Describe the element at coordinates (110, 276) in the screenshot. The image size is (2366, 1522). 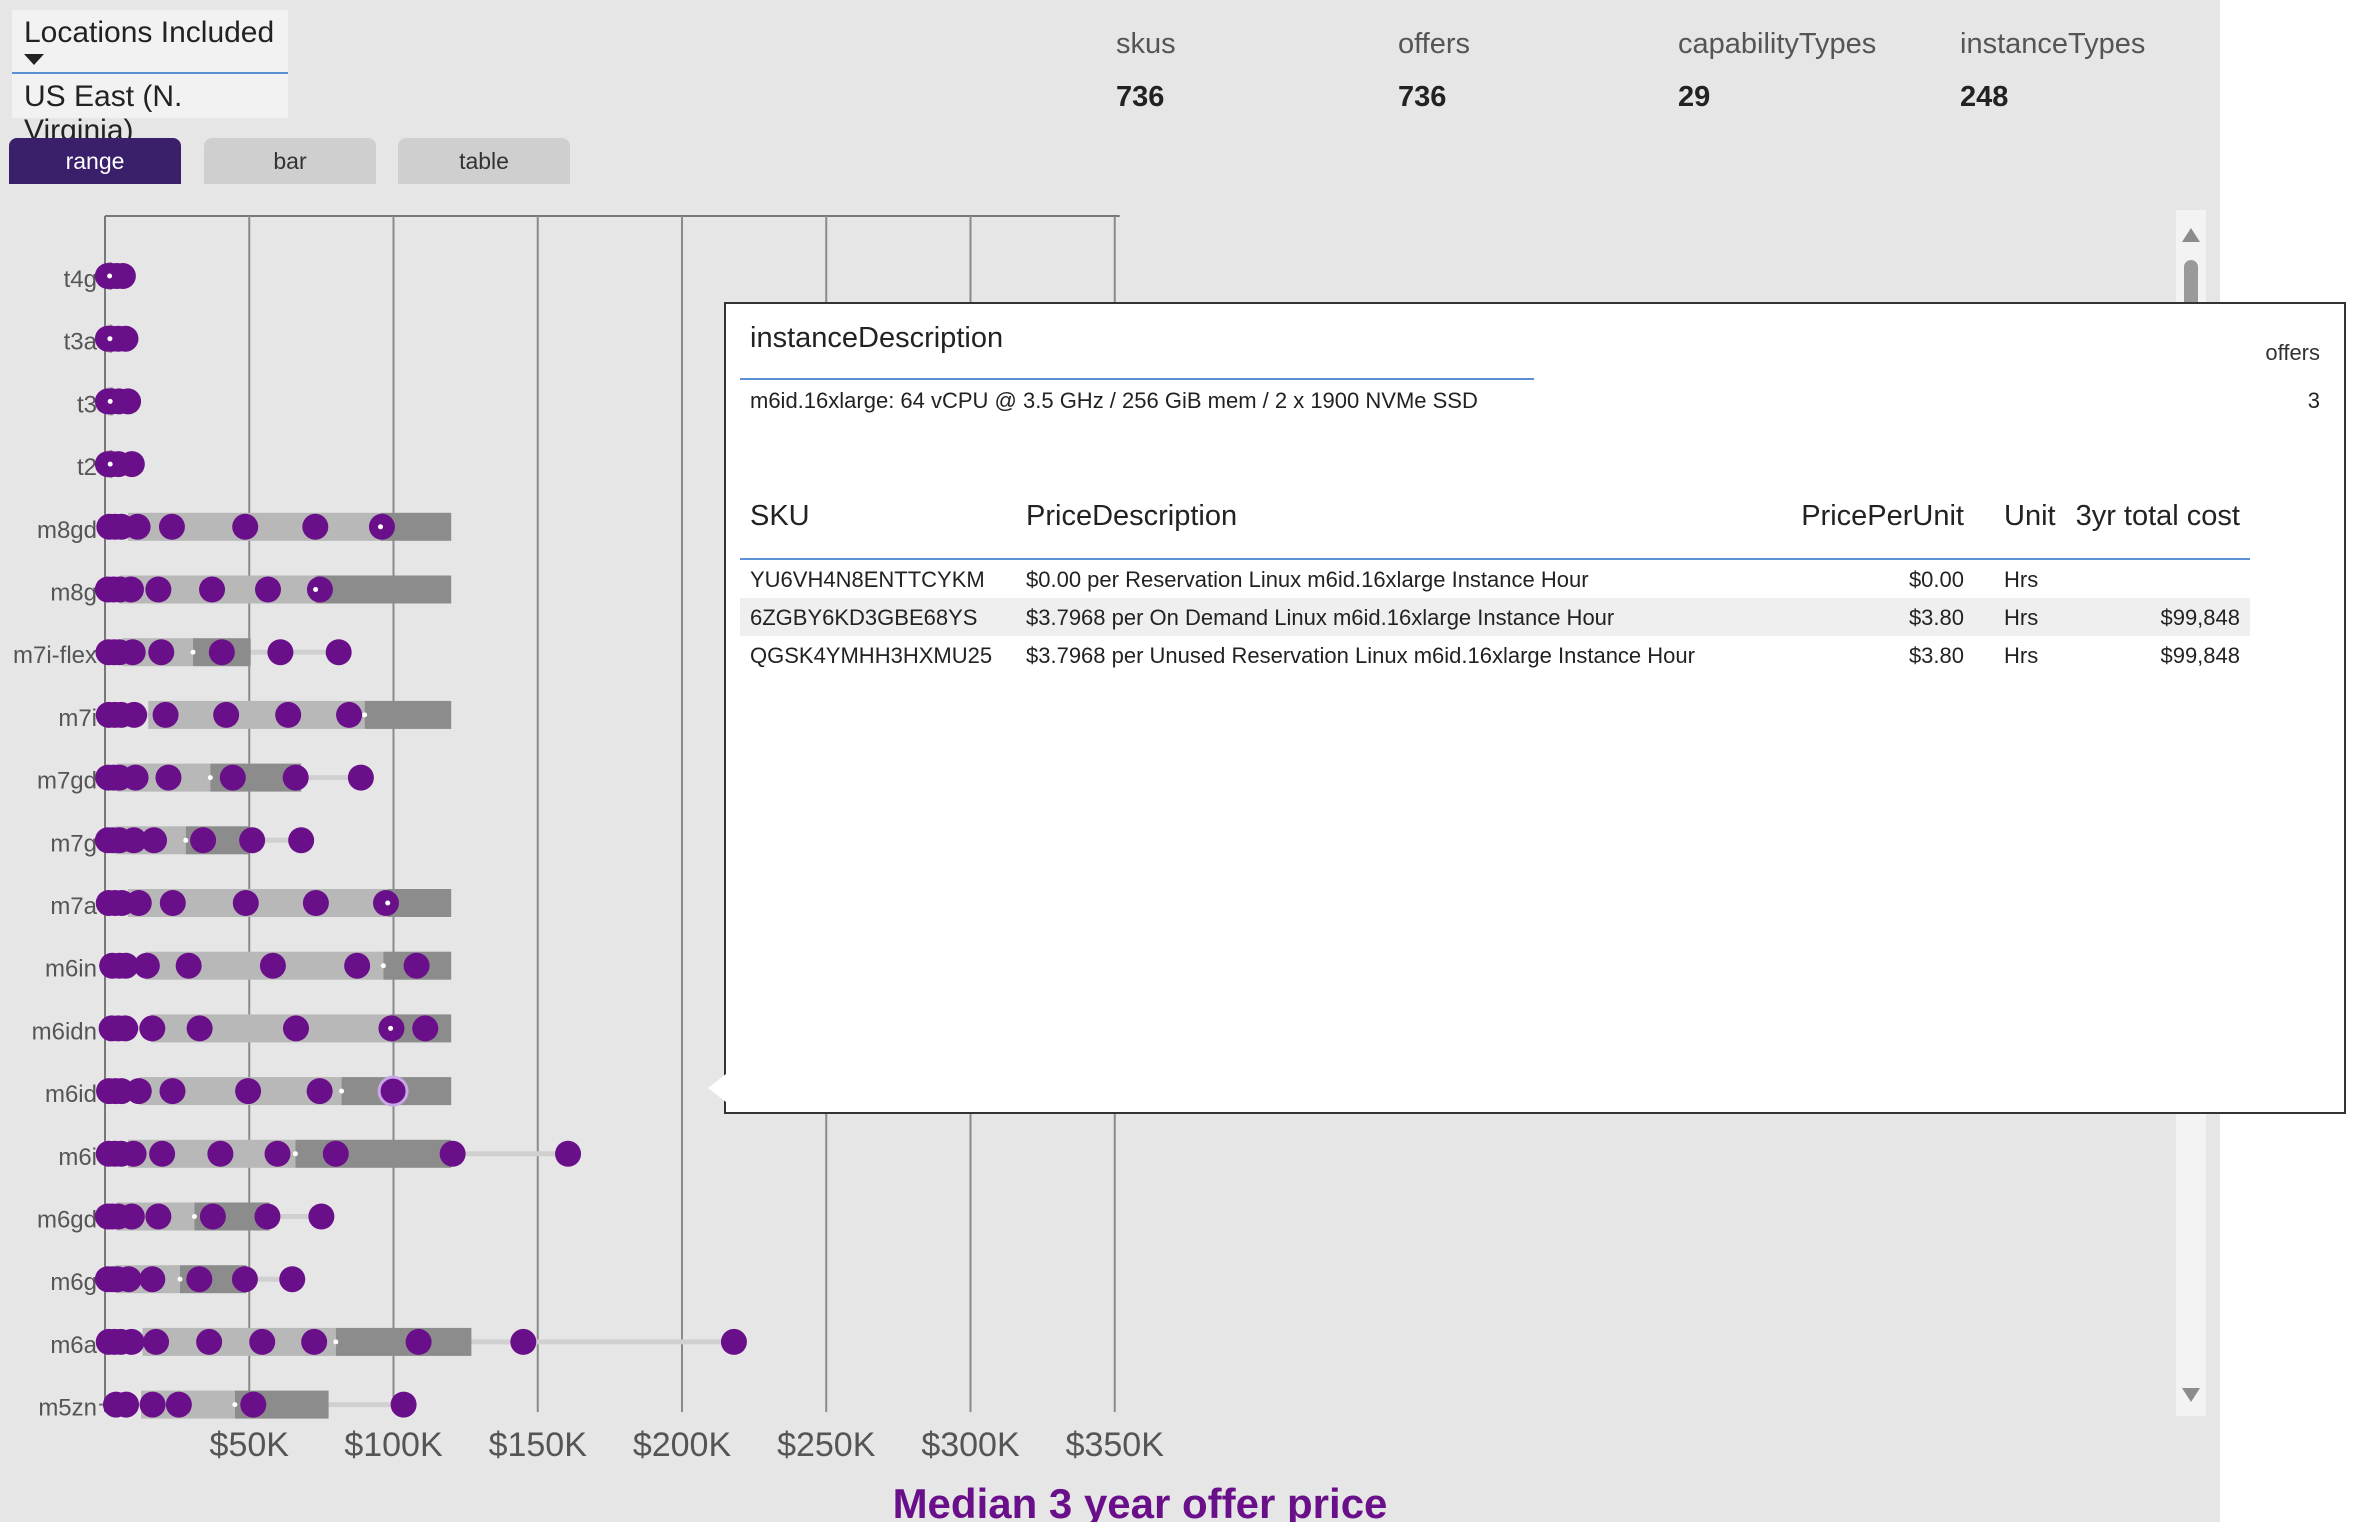
I see `median-dot` at that location.